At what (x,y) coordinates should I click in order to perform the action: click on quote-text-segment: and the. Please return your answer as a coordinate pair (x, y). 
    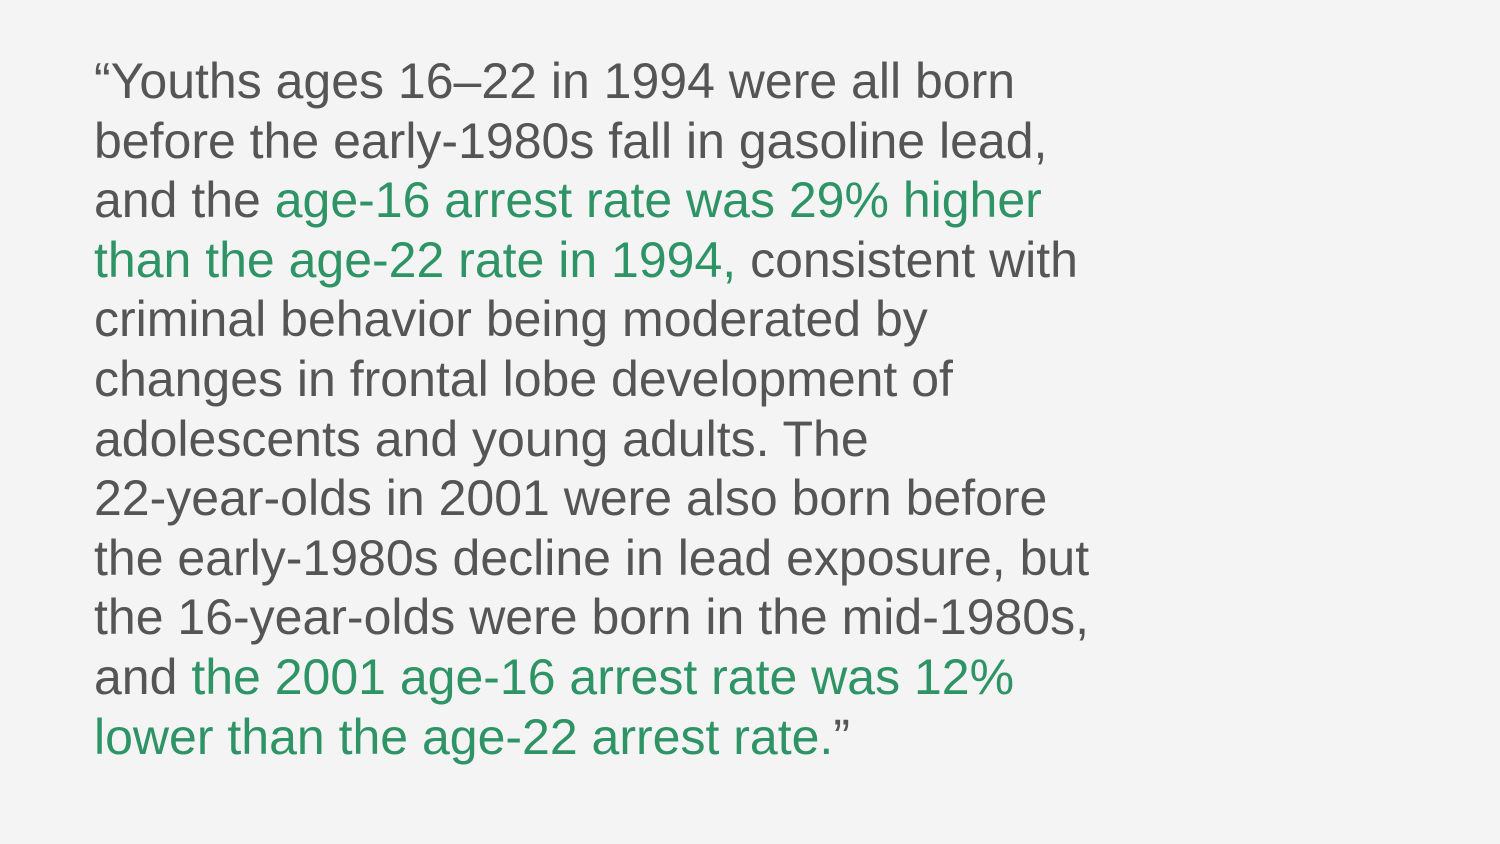
    Looking at the image, I should click on (184, 200).